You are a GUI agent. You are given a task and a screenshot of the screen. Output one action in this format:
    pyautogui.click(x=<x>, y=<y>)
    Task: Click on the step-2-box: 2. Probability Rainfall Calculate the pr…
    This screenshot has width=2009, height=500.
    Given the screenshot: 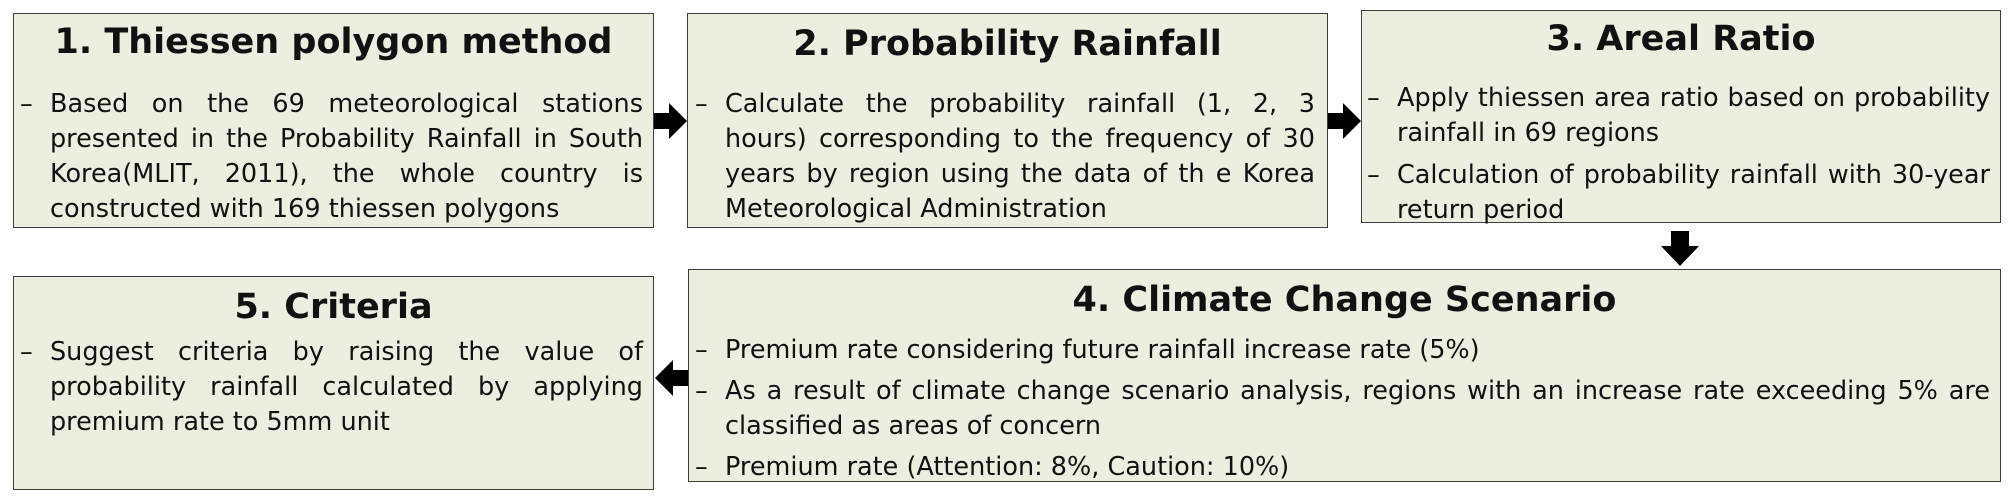 What is the action you would take?
    pyautogui.click(x=1007, y=120)
    